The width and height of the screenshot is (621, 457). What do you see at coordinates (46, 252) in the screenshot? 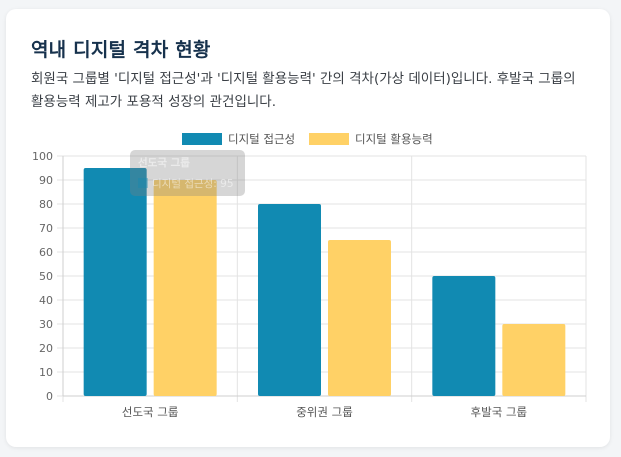
I see `y-tick-label: 60` at bounding box center [46, 252].